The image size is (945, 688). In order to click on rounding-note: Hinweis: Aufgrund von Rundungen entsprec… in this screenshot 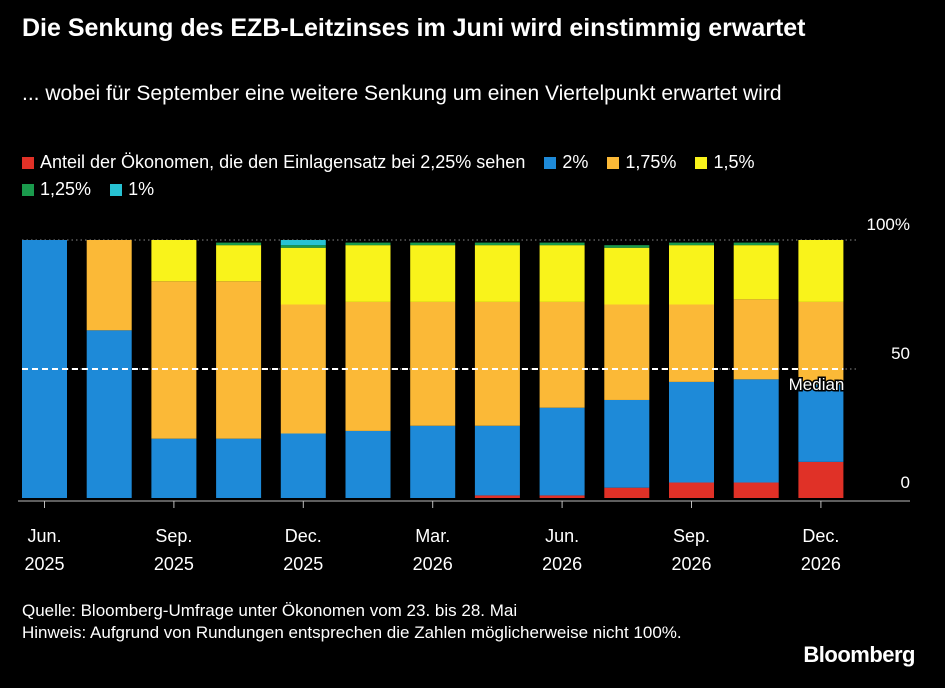, I will do `click(352, 632)`.